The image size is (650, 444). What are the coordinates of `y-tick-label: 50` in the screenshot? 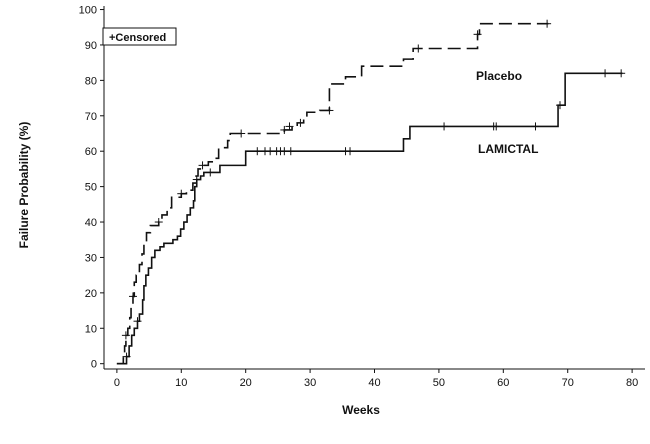 It's located at (91, 188).